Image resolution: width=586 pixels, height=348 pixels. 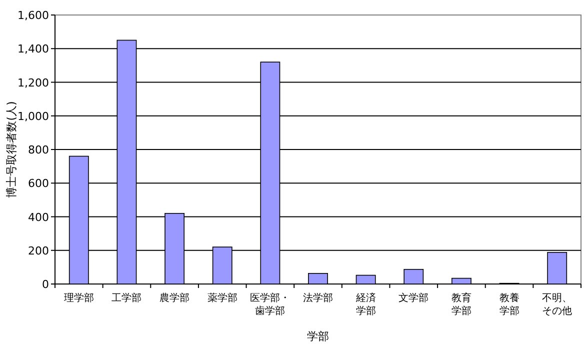 What do you see at coordinates (11, 149) in the screenshot?
I see `y-axis-title: 博士号取得者数(人)` at bounding box center [11, 149].